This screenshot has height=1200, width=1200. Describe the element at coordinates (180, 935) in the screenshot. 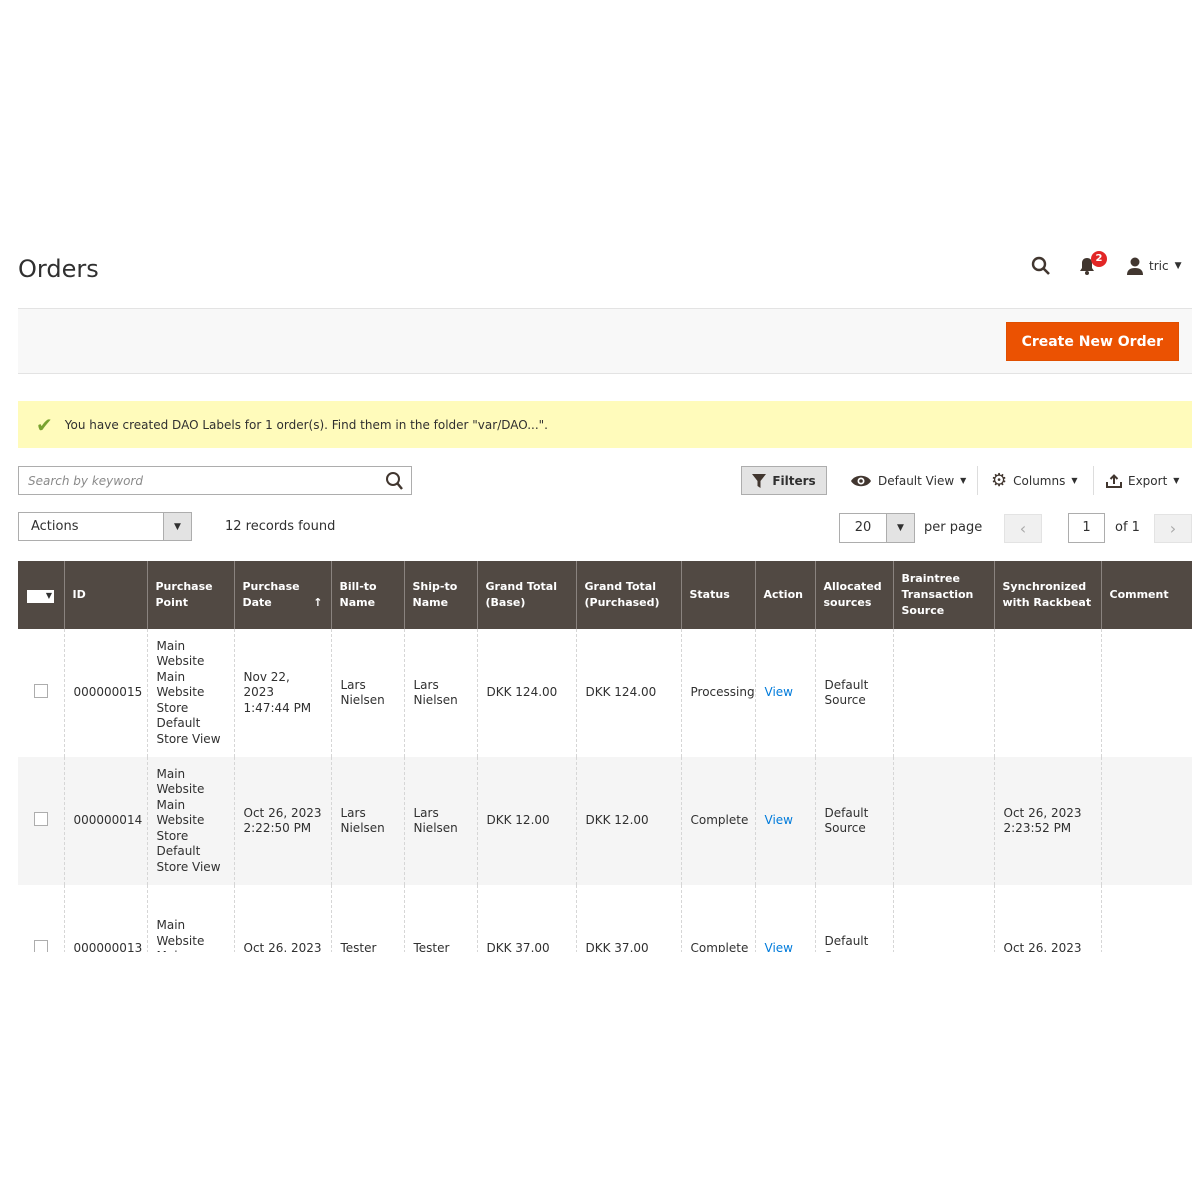

I see `cell-text: Main Website Main Website` at that location.